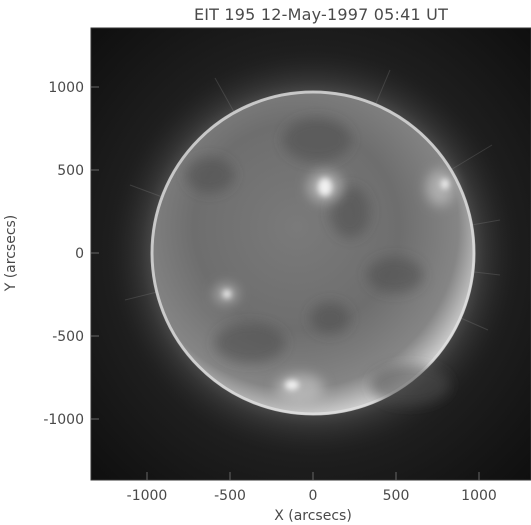 This screenshot has width=531, height=525. What do you see at coordinates (230, 496) in the screenshot?
I see `x-tick-neg500: -500` at bounding box center [230, 496].